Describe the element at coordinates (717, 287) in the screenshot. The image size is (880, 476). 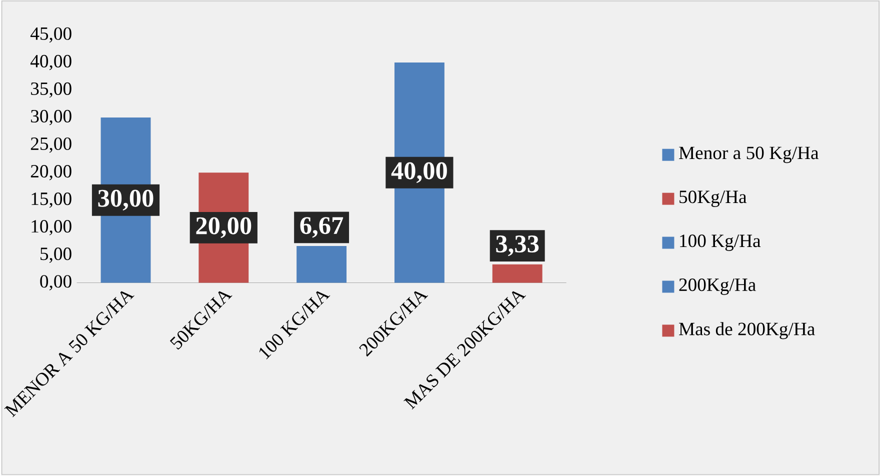
I see `legend-label: 200Kg/Ha` at that location.